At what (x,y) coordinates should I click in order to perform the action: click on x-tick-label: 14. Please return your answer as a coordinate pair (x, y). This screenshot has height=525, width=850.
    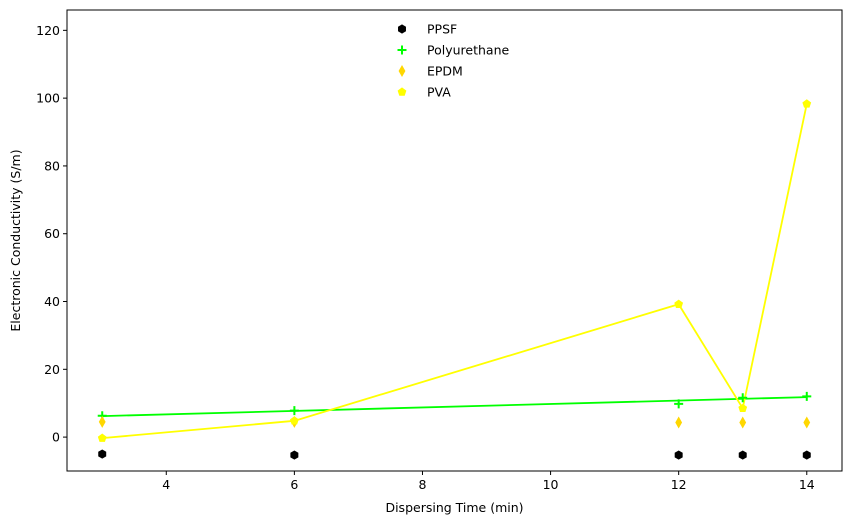
    Looking at the image, I should click on (807, 484).